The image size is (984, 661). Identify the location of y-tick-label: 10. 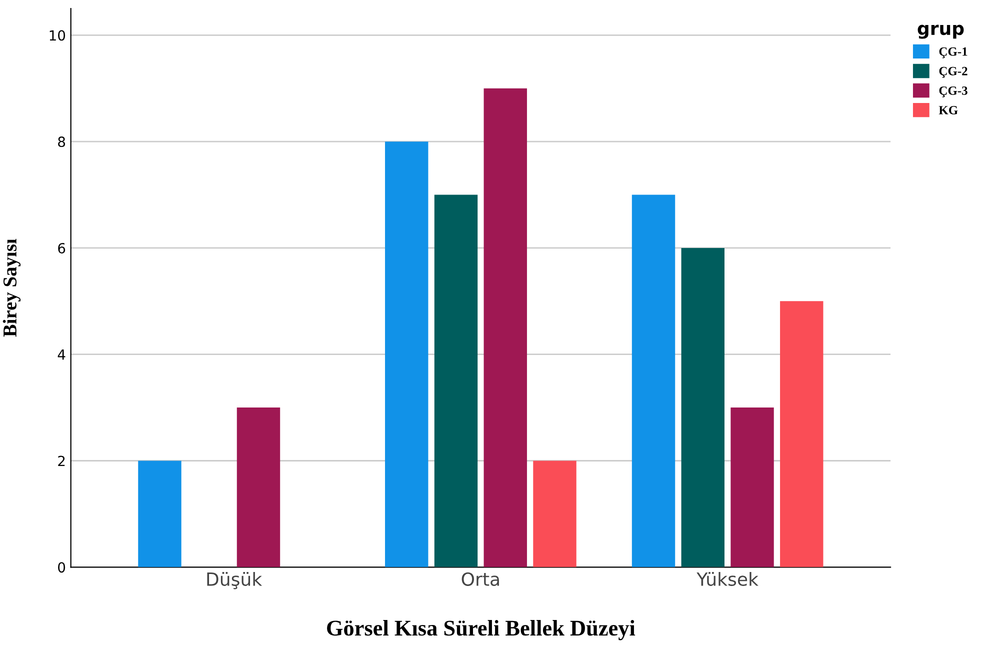
(58, 35).